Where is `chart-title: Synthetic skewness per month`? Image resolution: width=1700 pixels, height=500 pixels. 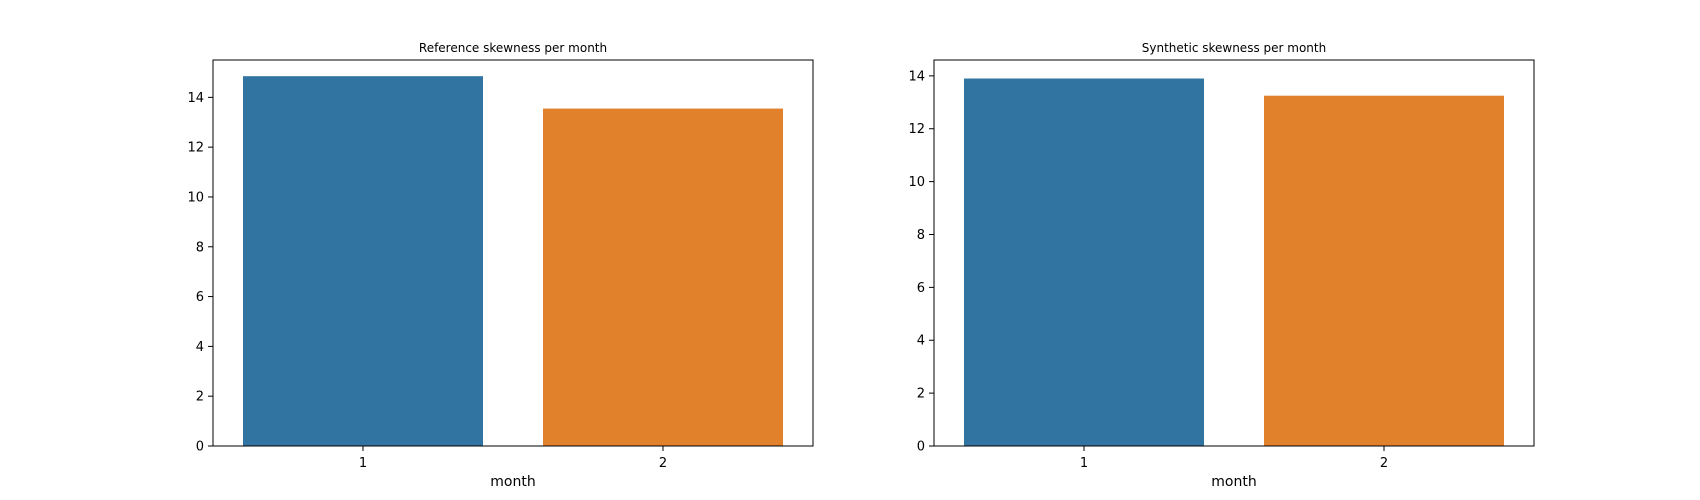
chart-title: Synthetic skewness per month is located at coordinates (1234, 48).